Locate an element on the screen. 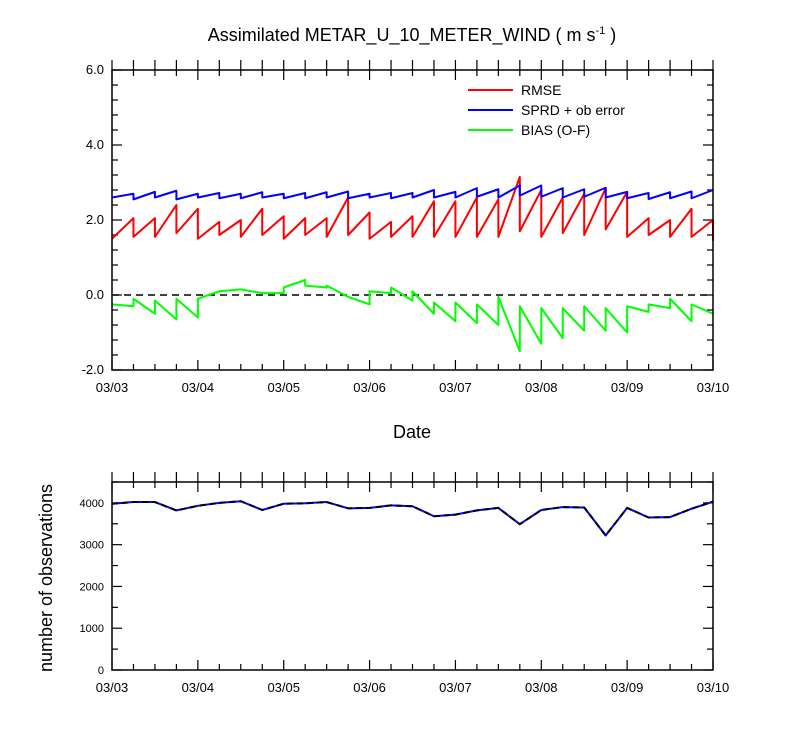 The image size is (800, 755). series-line-bias-o-f is located at coordinates (412, 316).